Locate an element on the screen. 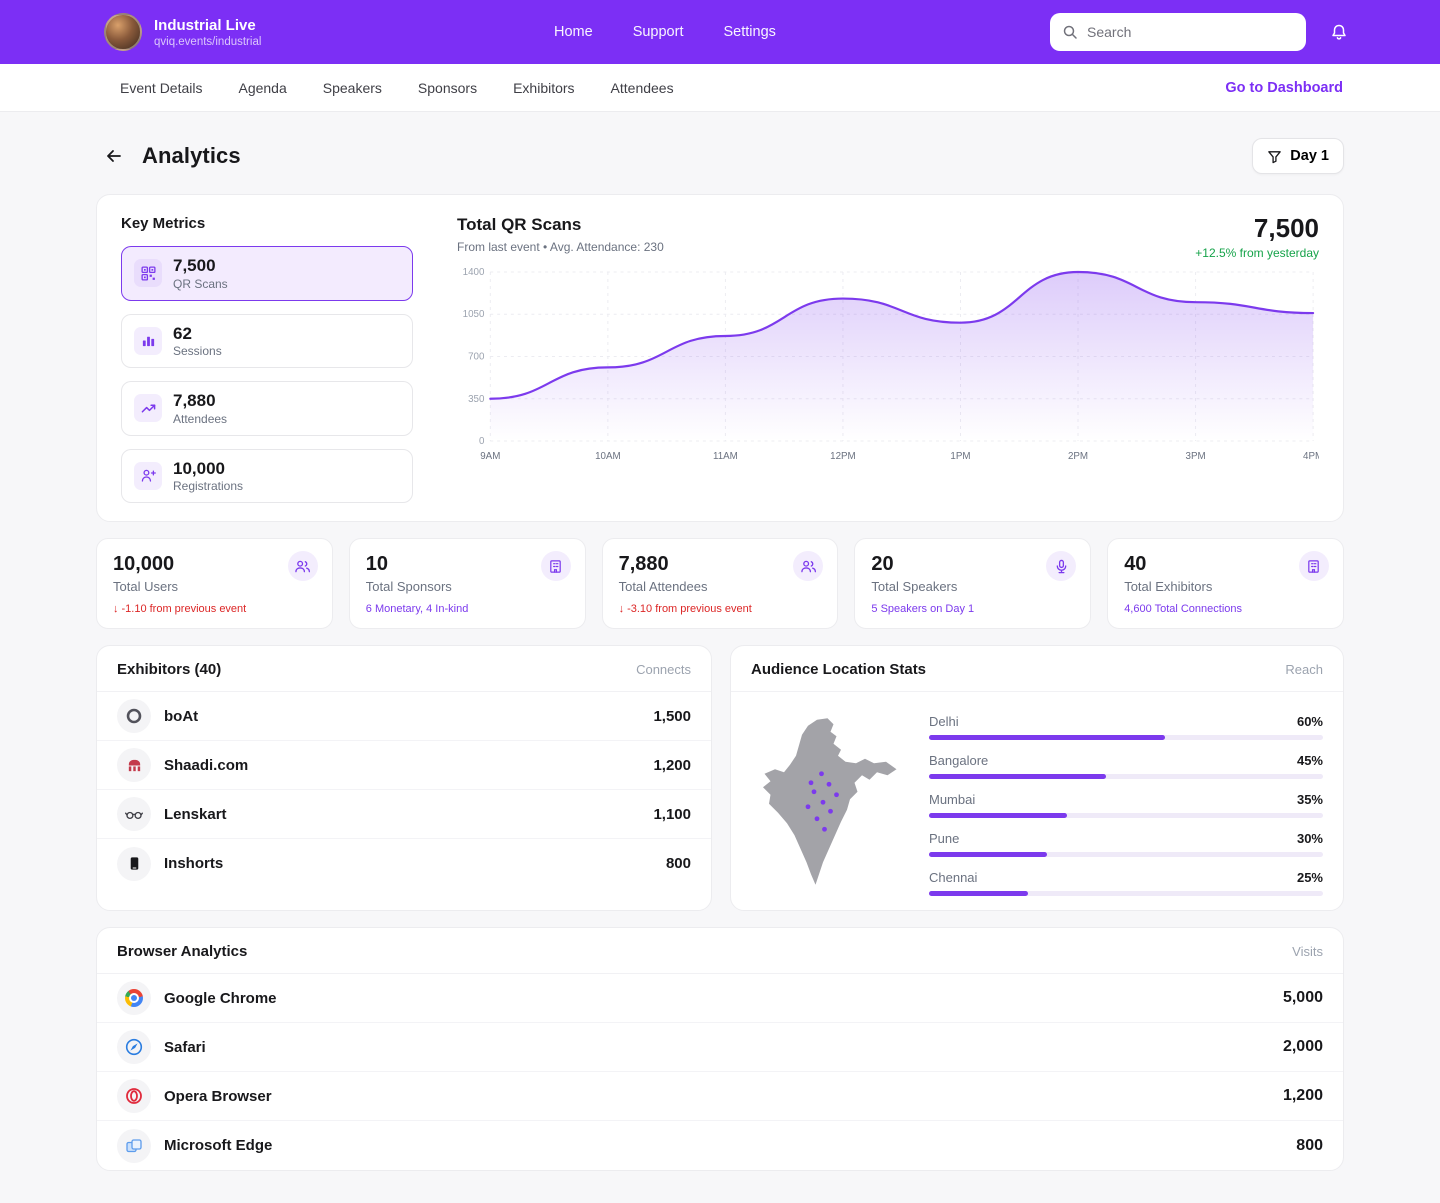 This screenshot has height=1203, width=1440. location-row: Mumbai 35% is located at coordinates (1126, 805).